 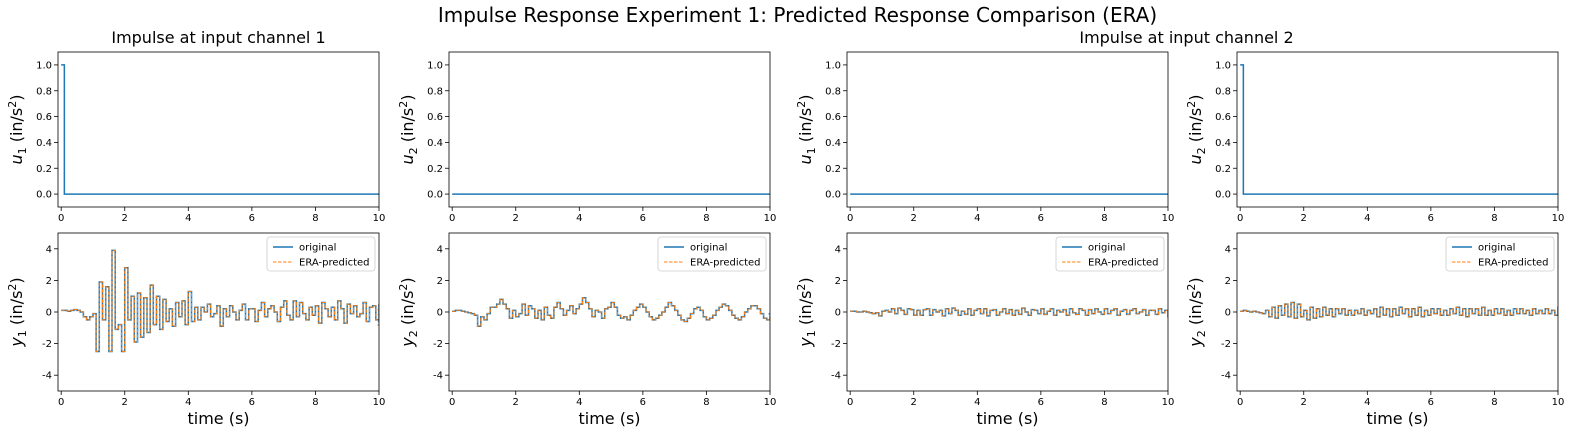 What do you see at coordinates (218, 37) in the screenshot?
I see `column-title-input-1: Impulse at input channel 1` at bounding box center [218, 37].